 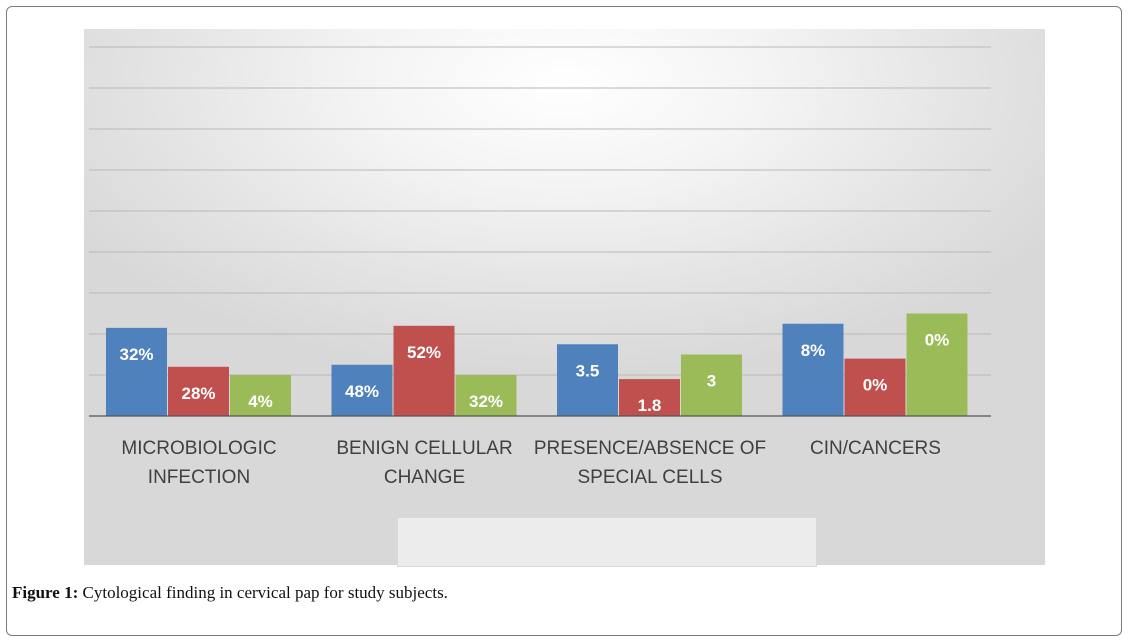 What do you see at coordinates (424, 352) in the screenshot?
I see `data-label: 52%` at bounding box center [424, 352].